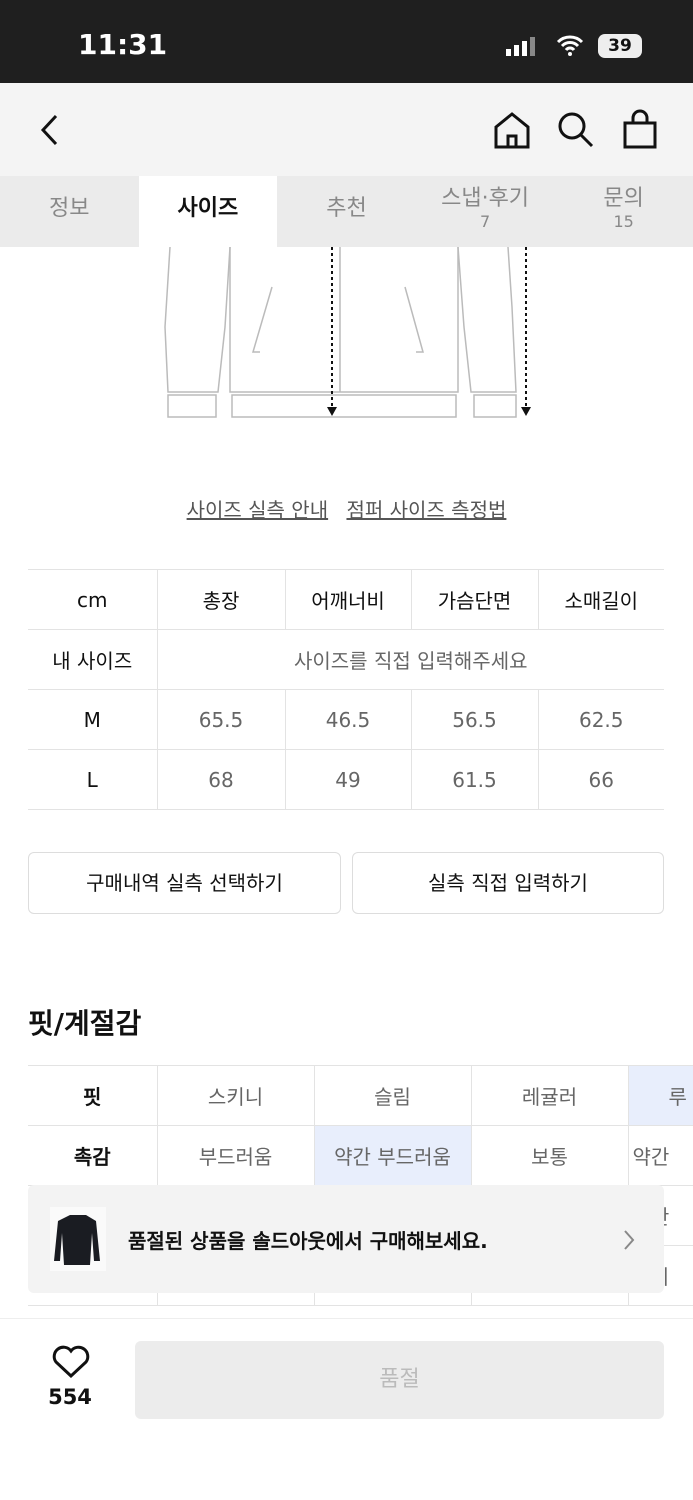 The image size is (693, 1500). What do you see at coordinates (660, 1155) in the screenshot?
I see `texture-option: 약간` at bounding box center [660, 1155].